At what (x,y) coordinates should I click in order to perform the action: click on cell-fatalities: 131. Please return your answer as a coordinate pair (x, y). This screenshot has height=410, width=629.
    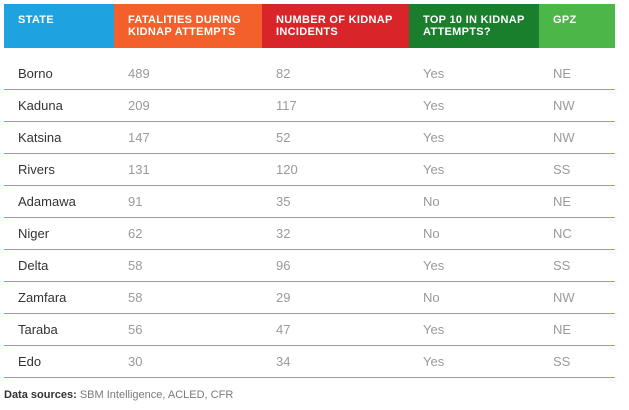
    Looking at the image, I should click on (139, 169).